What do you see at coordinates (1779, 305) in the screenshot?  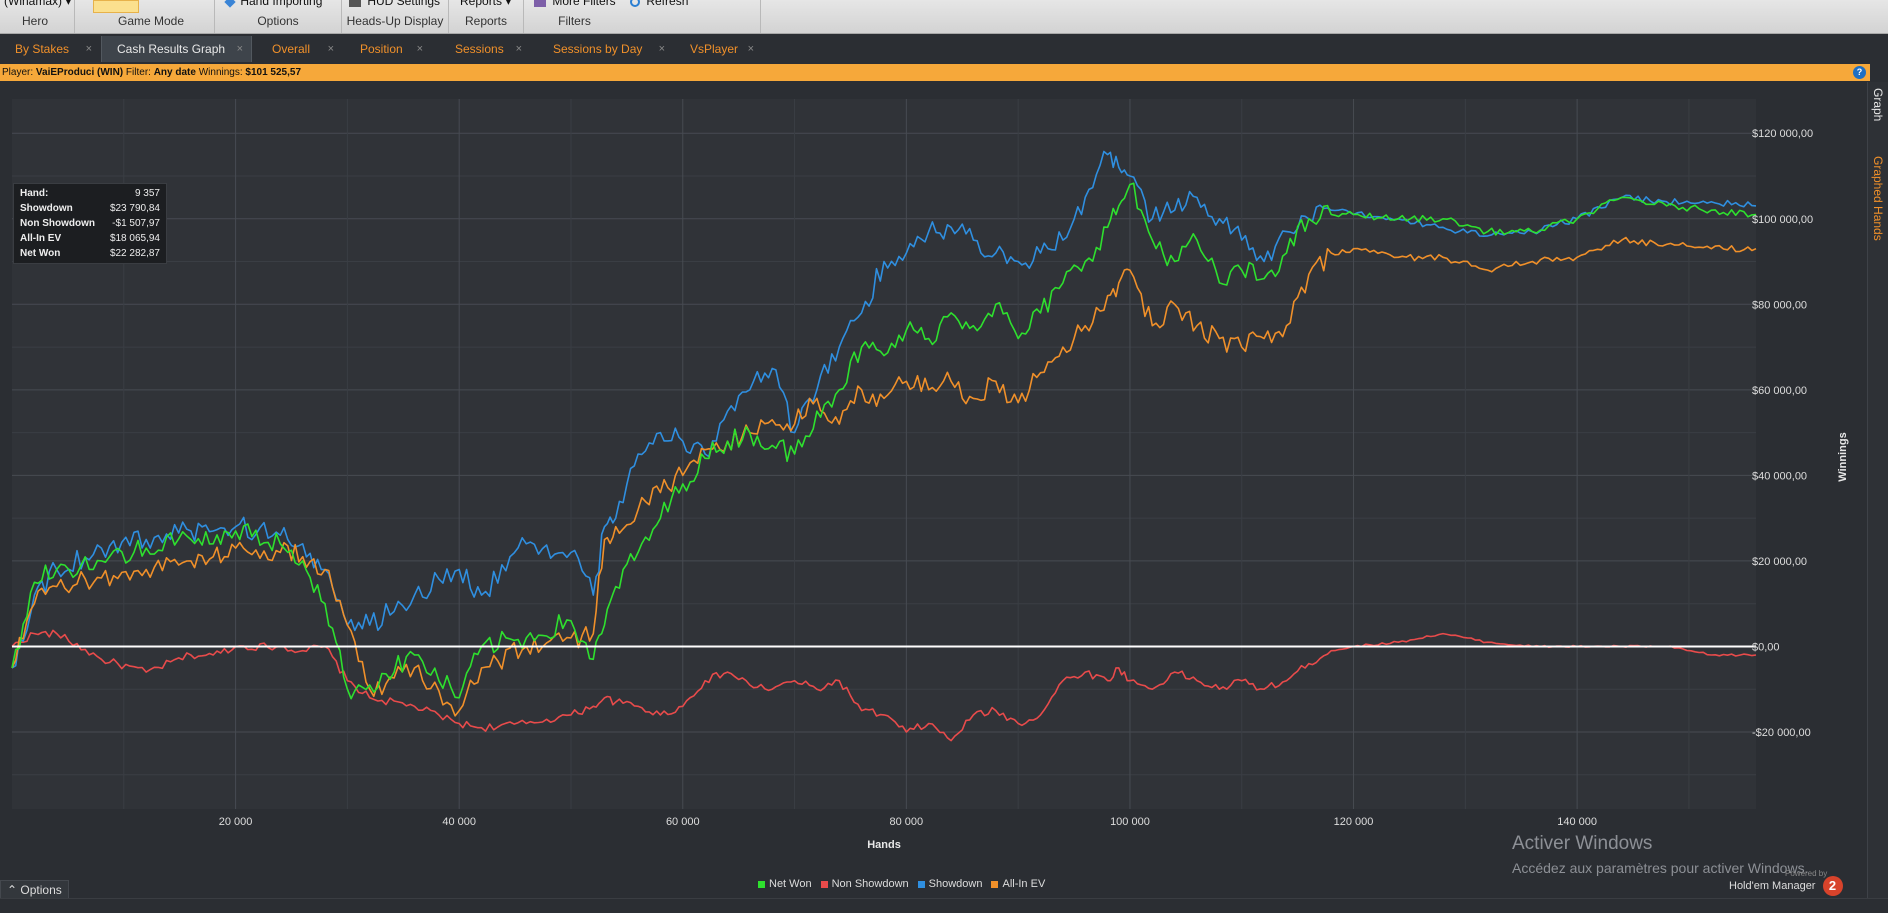 I see `y-tick-label: $80 000,00` at bounding box center [1779, 305].